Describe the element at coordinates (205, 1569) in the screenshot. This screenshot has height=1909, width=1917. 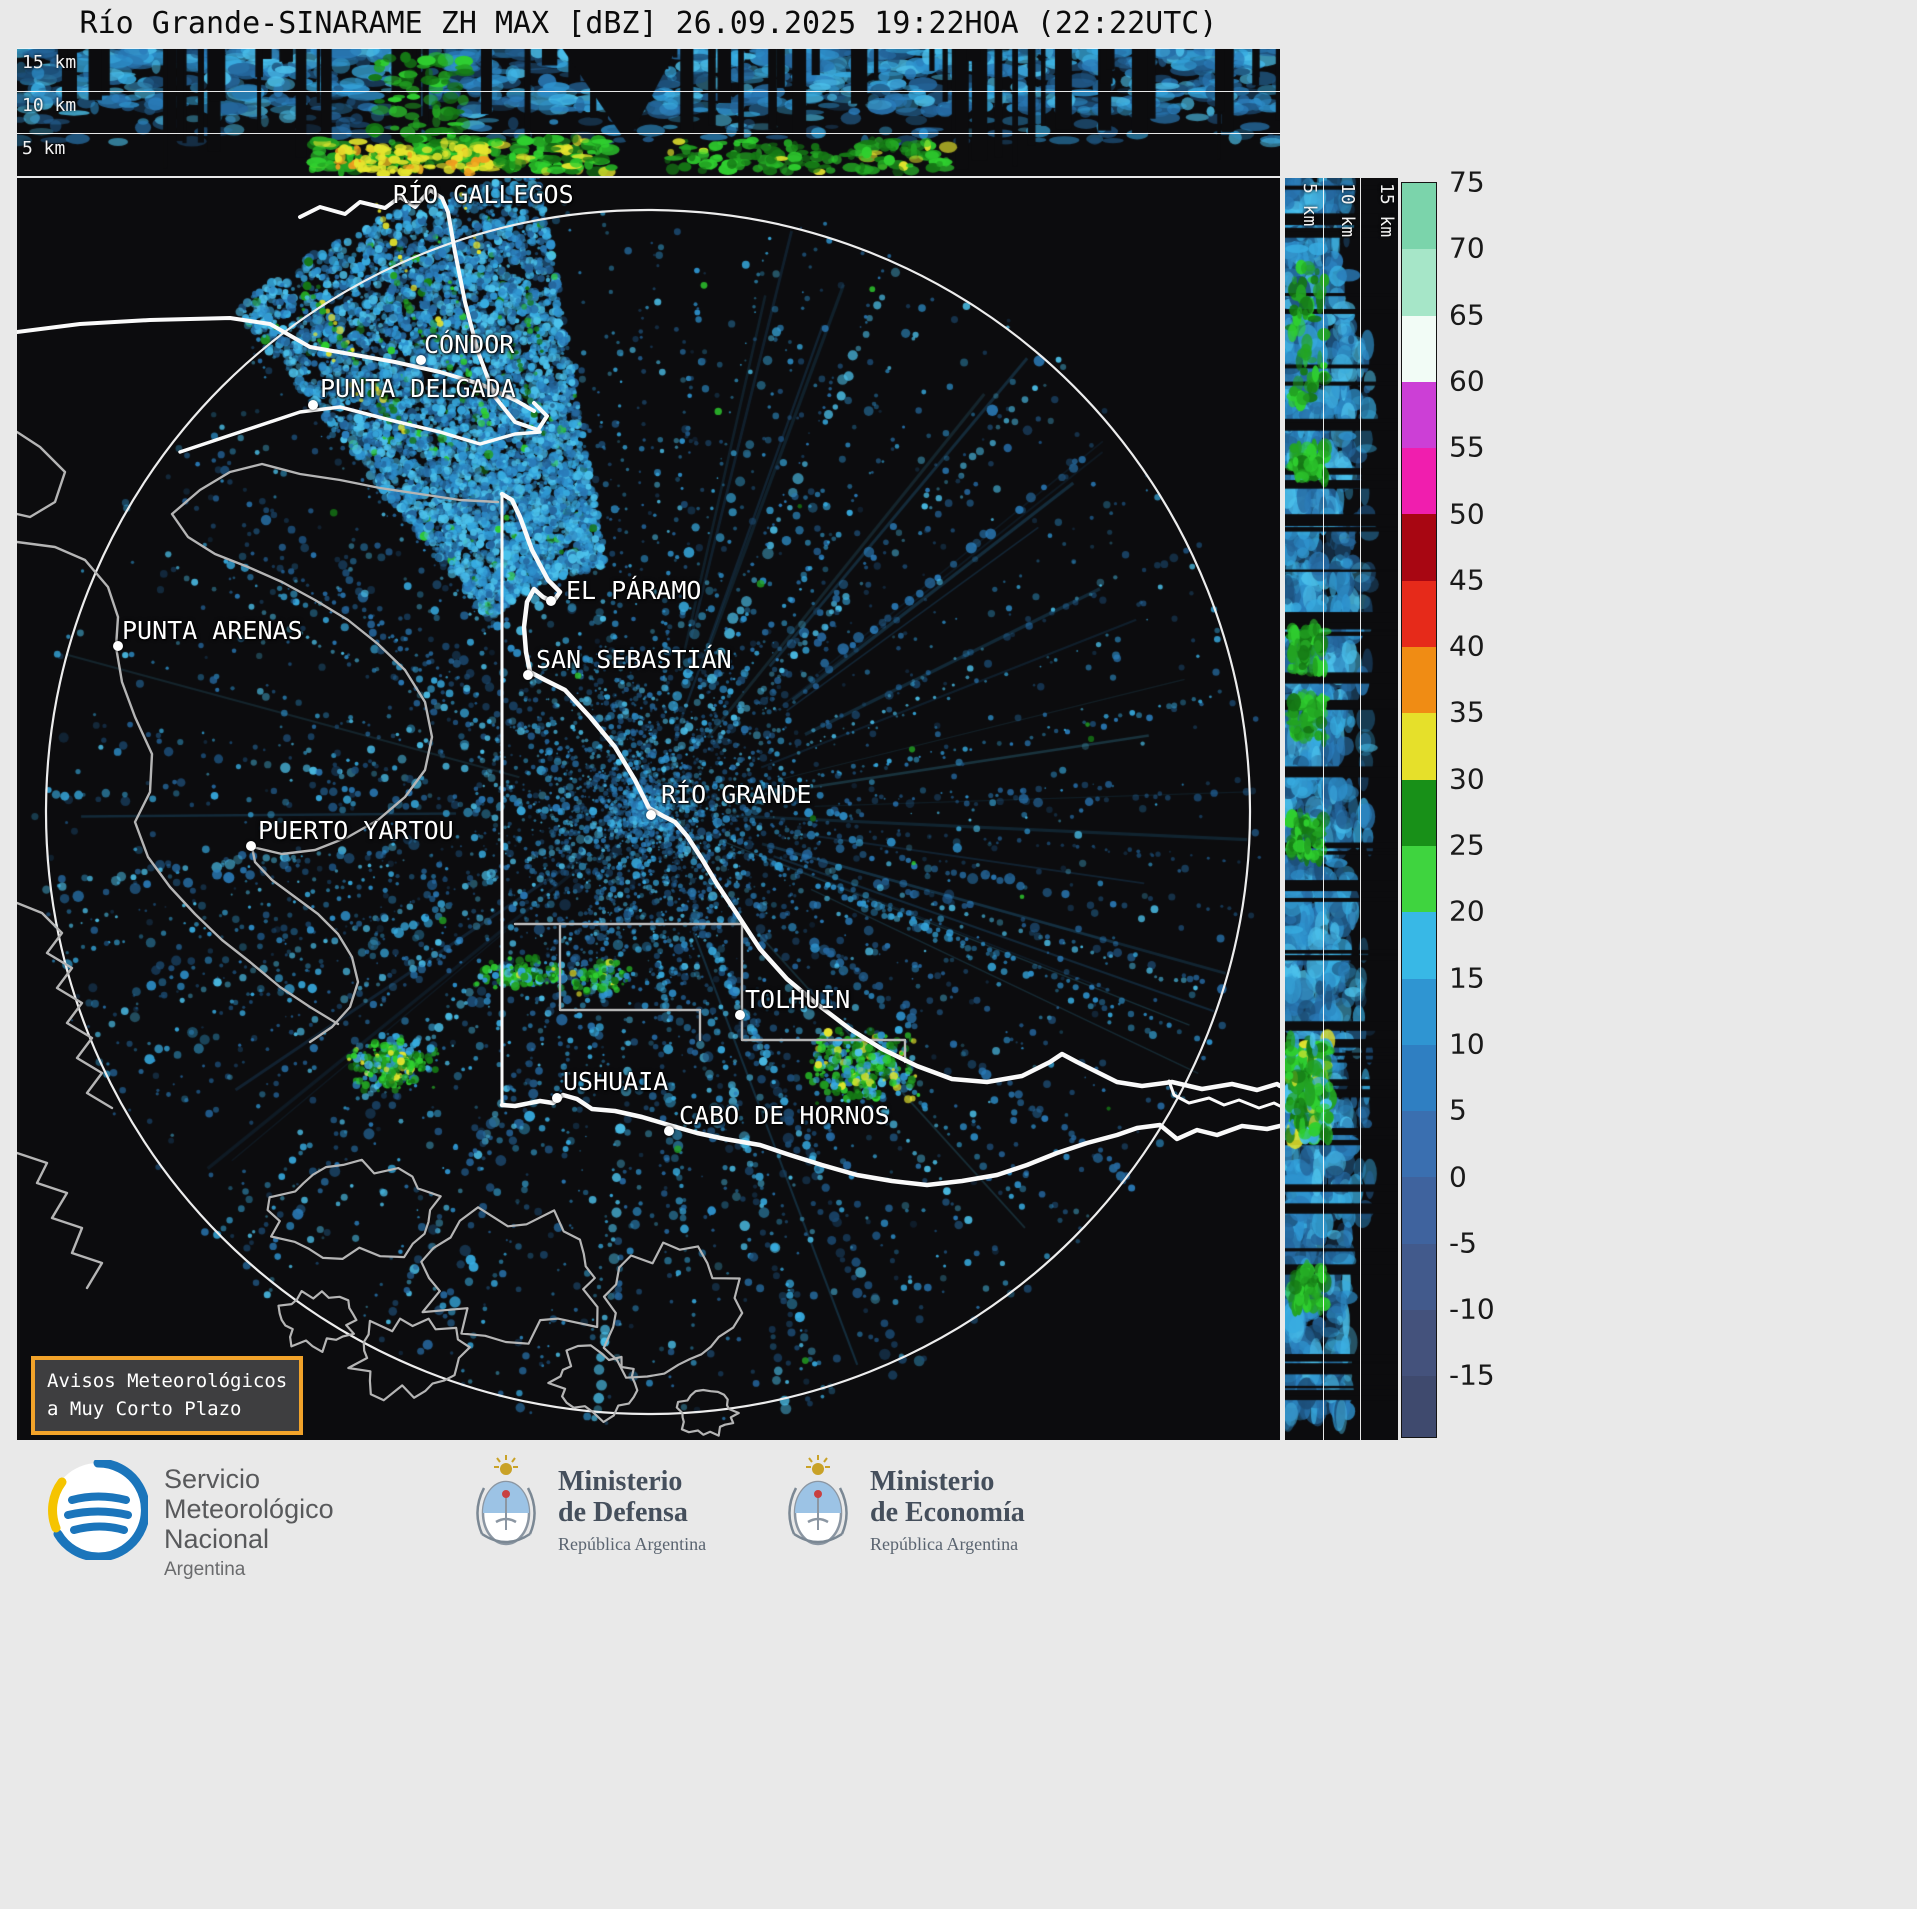
I see `smn-country: Argentina` at that location.